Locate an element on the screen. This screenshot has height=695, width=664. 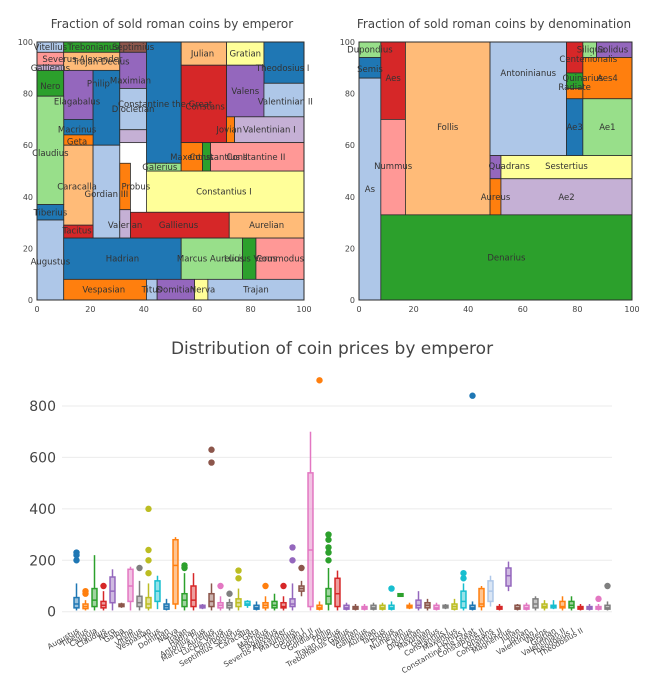
treemap-emperor-label: Marcus Aurelius is located at coordinates (211, 260).